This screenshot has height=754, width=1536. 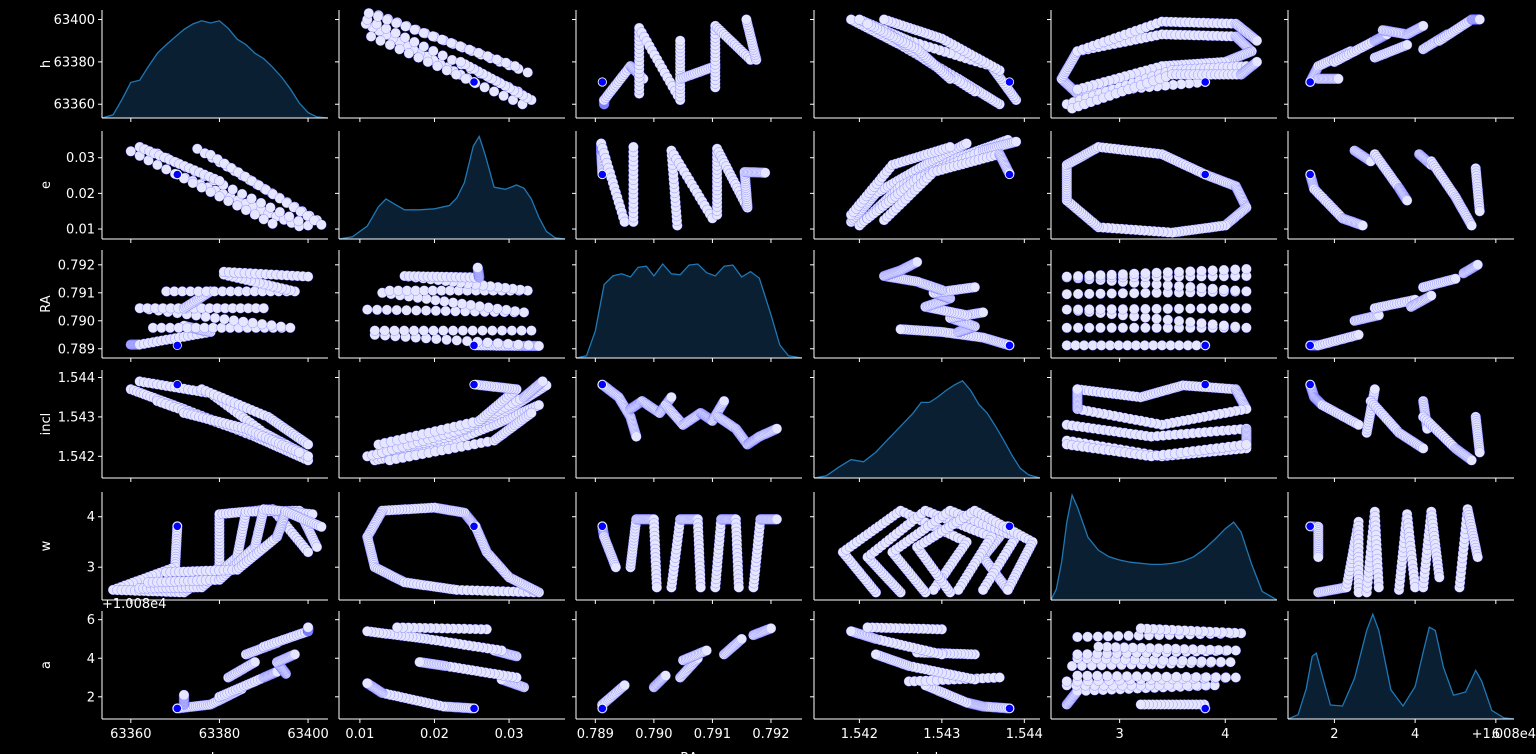 What do you see at coordinates (1164, 547) in the screenshot?
I see `kde-area-w` at bounding box center [1164, 547].